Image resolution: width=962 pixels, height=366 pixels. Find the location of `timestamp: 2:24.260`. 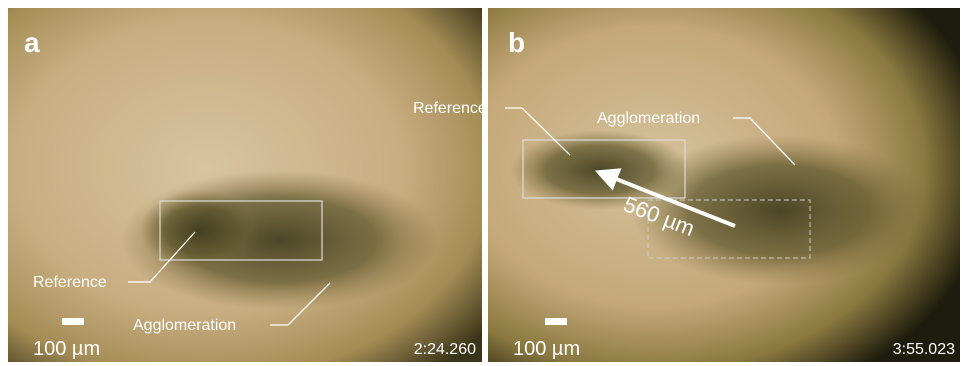

timestamp: 2:24.260 is located at coordinates (445, 349).